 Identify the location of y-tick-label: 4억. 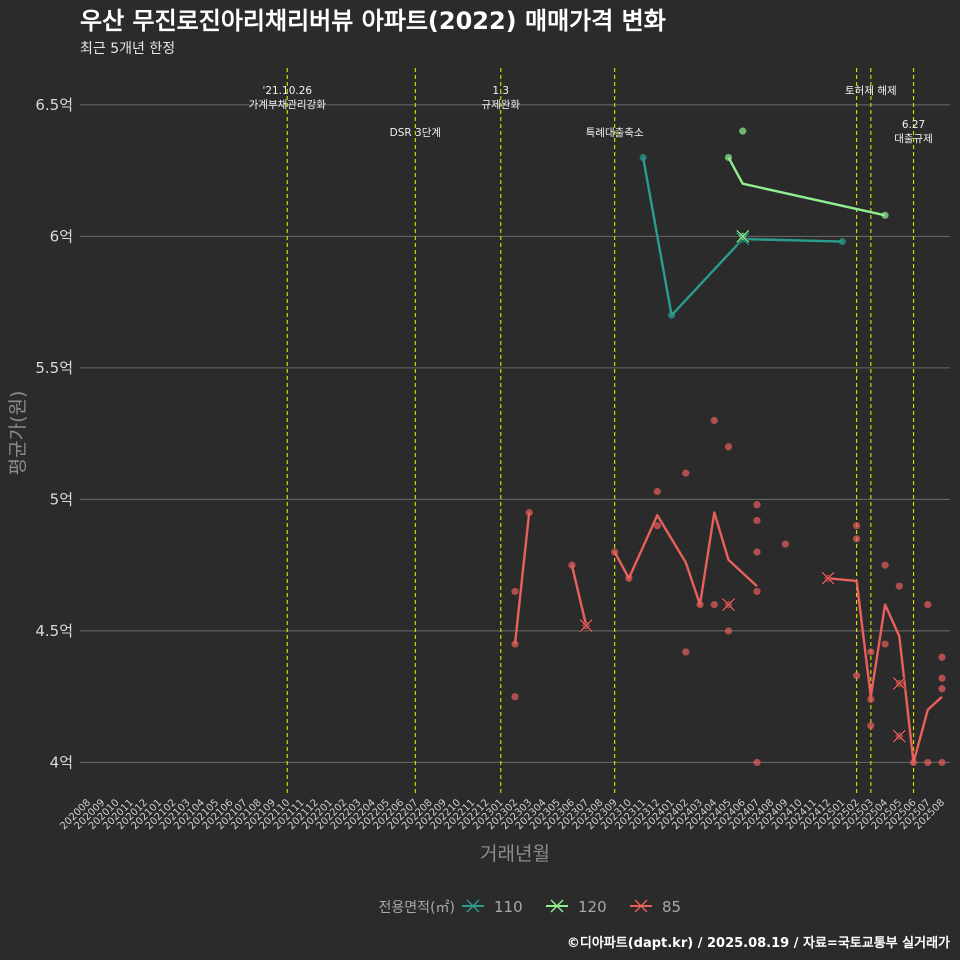
(61, 762).